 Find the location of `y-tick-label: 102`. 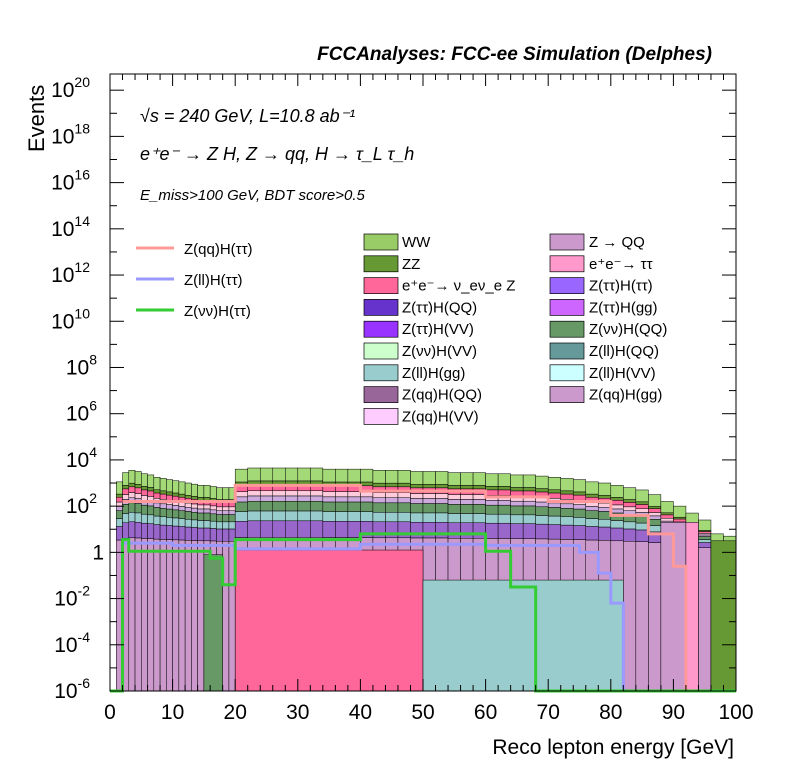

y-tick-label: 102 is located at coordinates (81, 504).